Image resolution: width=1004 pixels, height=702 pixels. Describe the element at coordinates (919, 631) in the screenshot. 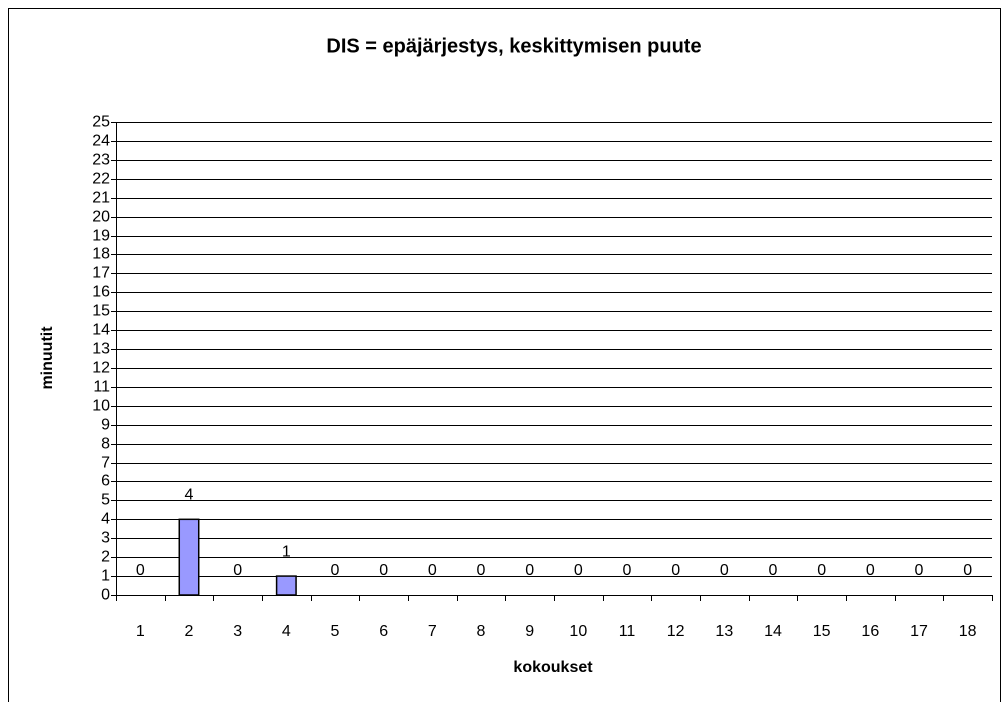

I see `x-tick-label: 17` at that location.